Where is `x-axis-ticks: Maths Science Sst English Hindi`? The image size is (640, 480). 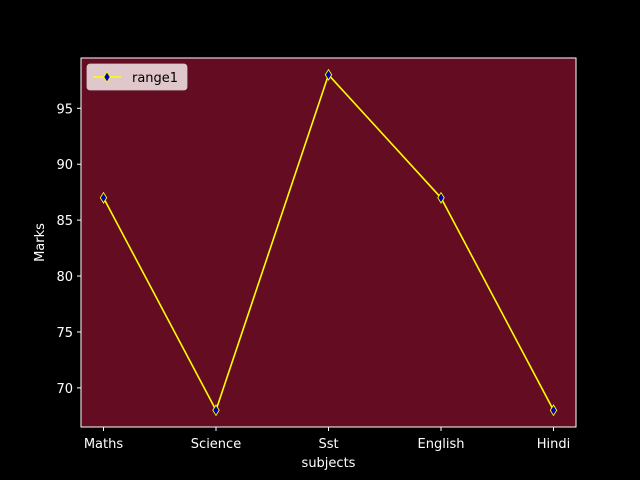
x-axis-ticks: Maths Science Sst English Hindi is located at coordinates (327, 439).